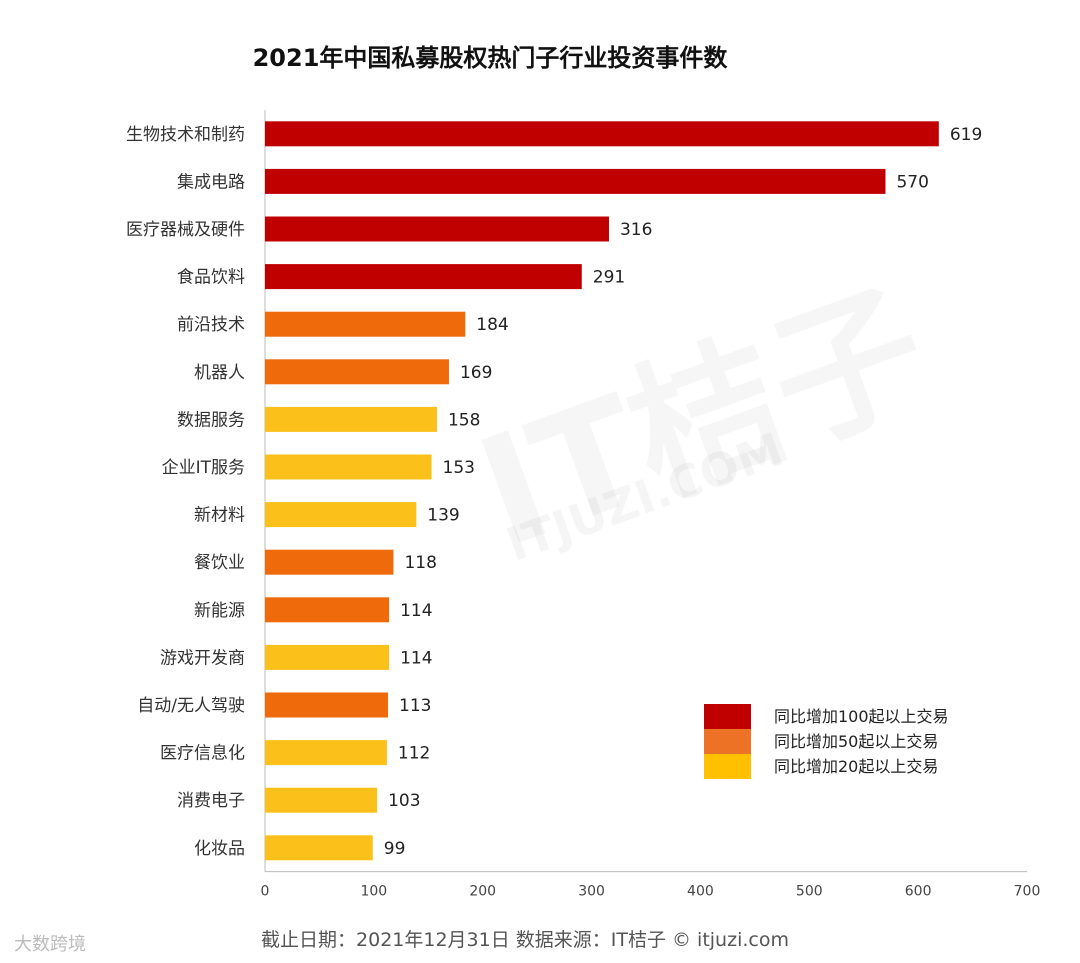 The width and height of the screenshot is (1080, 963). What do you see at coordinates (202, 754) in the screenshot?
I see `category-label: 医疗信息化` at bounding box center [202, 754].